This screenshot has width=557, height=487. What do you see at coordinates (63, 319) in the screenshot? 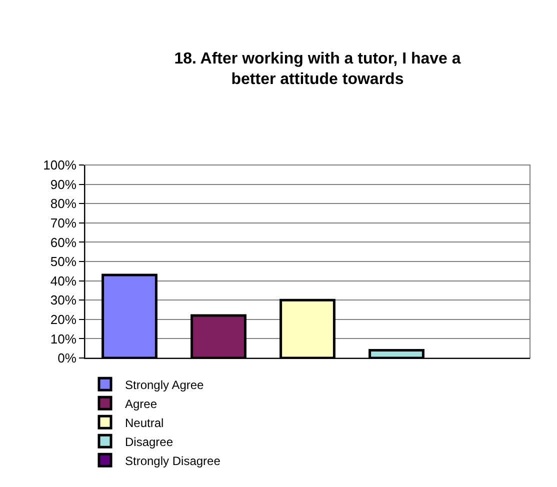
I see `y-tick-label: 20%` at bounding box center [63, 319].